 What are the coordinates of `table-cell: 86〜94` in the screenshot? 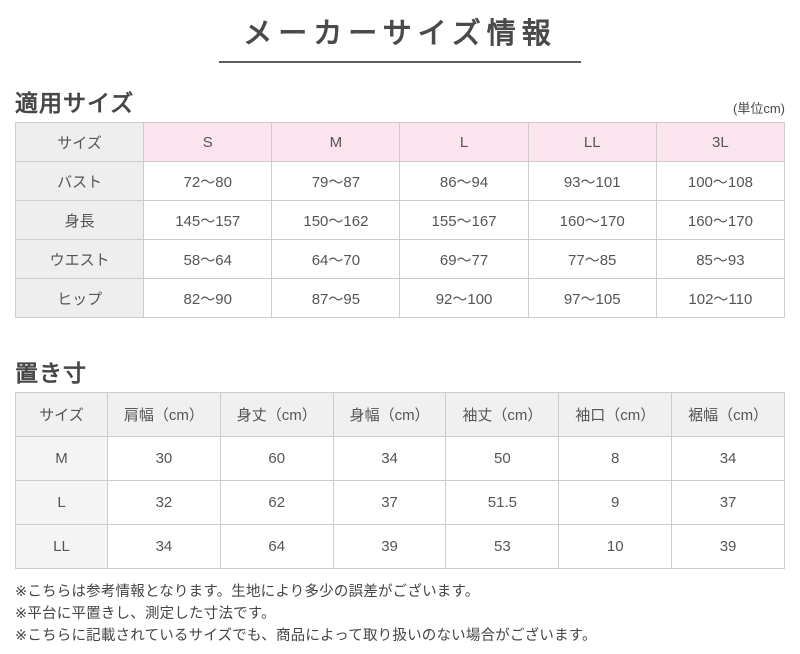 It's located at (464, 181).